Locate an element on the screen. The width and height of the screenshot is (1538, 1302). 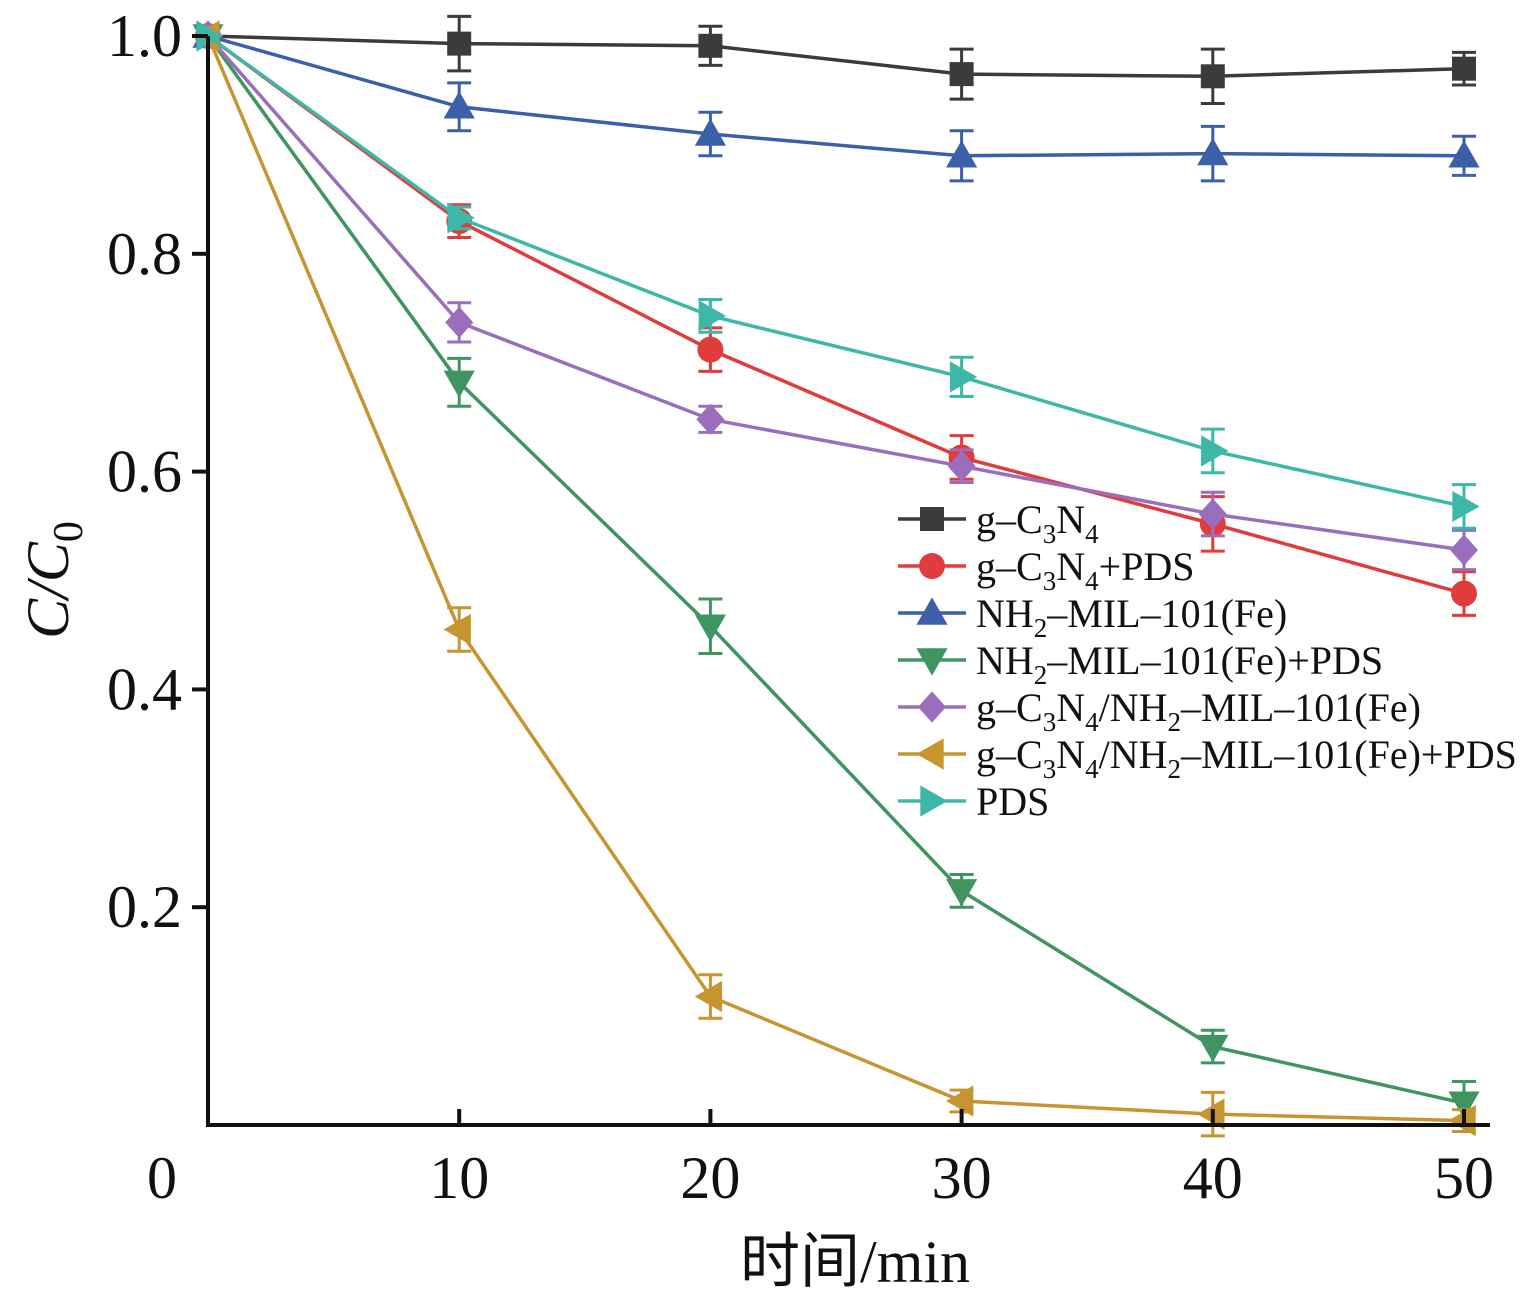
y-tick-label: 0.6 is located at coordinates (144, 472).